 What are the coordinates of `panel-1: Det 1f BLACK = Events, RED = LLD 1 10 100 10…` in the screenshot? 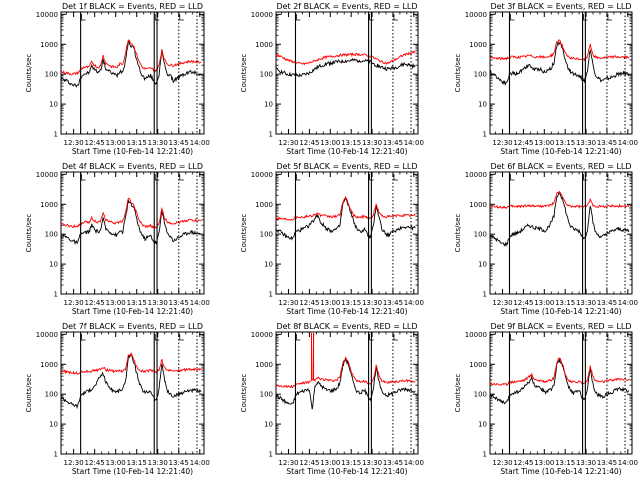 It's located at (117, 79).